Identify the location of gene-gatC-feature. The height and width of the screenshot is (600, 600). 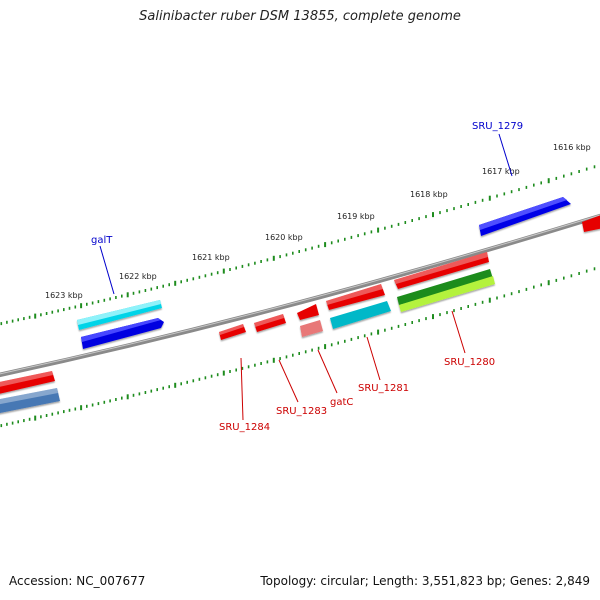
(308, 312).